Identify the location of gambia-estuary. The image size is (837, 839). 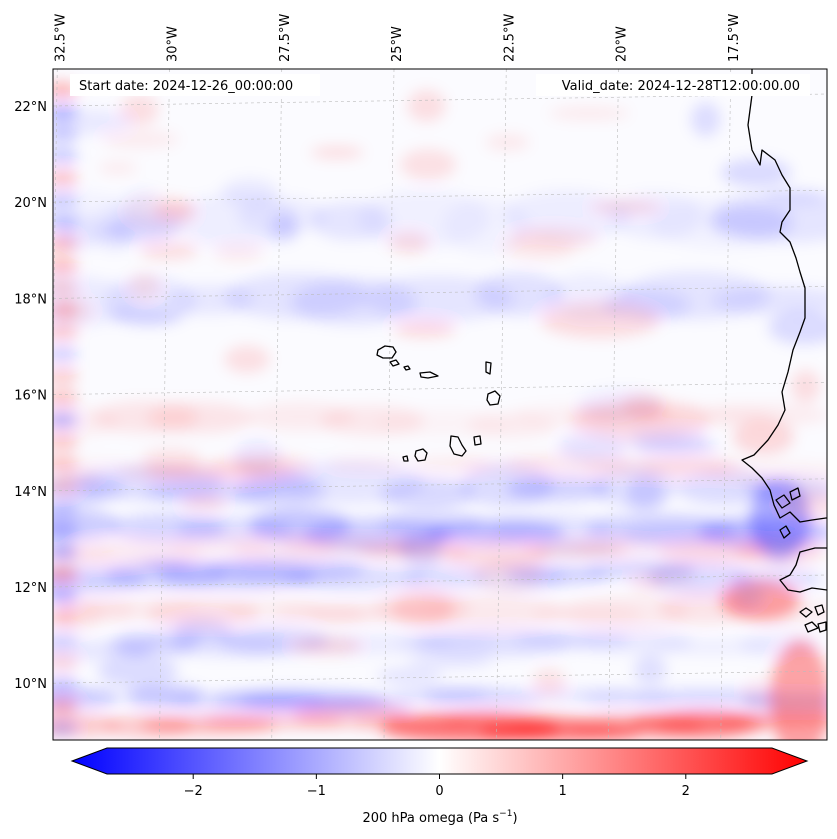
(788, 498).